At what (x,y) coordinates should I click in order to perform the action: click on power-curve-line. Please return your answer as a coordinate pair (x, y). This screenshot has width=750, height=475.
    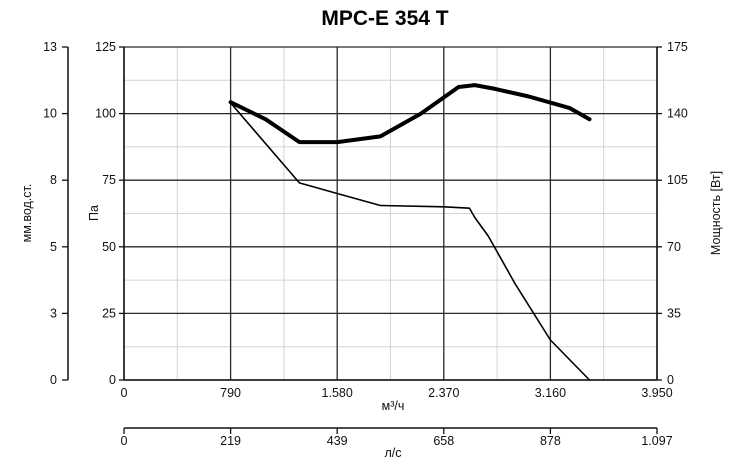
    Looking at the image, I should click on (410, 114).